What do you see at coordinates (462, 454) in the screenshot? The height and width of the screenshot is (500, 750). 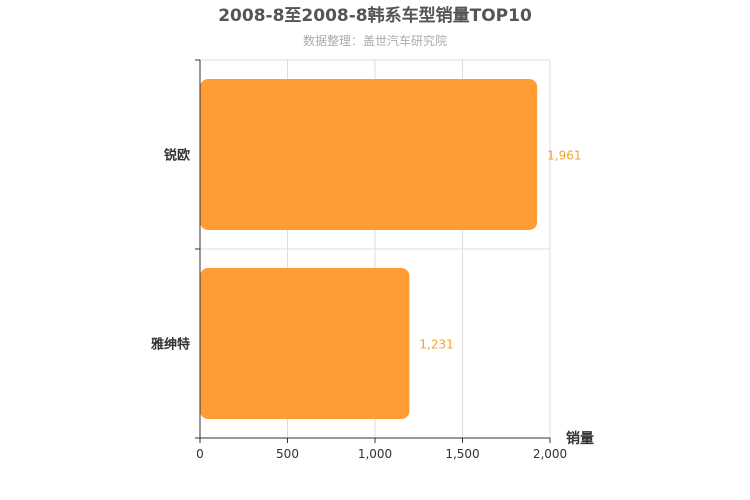 I see `x-tick-label-3: 1,500` at bounding box center [462, 454].